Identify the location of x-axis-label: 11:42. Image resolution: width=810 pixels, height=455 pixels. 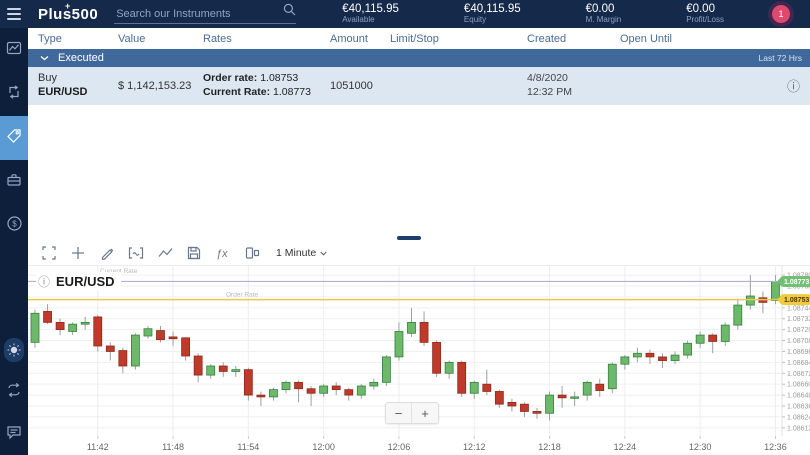
(98, 447).